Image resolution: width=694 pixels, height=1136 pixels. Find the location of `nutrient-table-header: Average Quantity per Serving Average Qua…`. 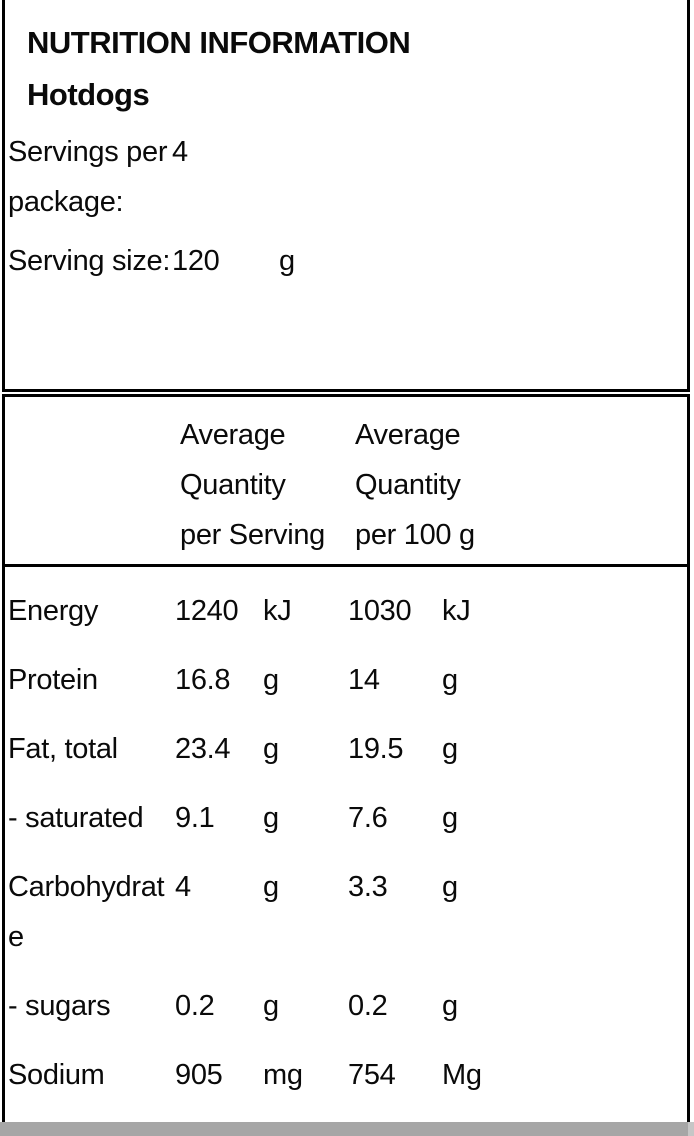

nutrient-table-header: Average Quantity per Serving Average Qua… is located at coordinates (346, 482).